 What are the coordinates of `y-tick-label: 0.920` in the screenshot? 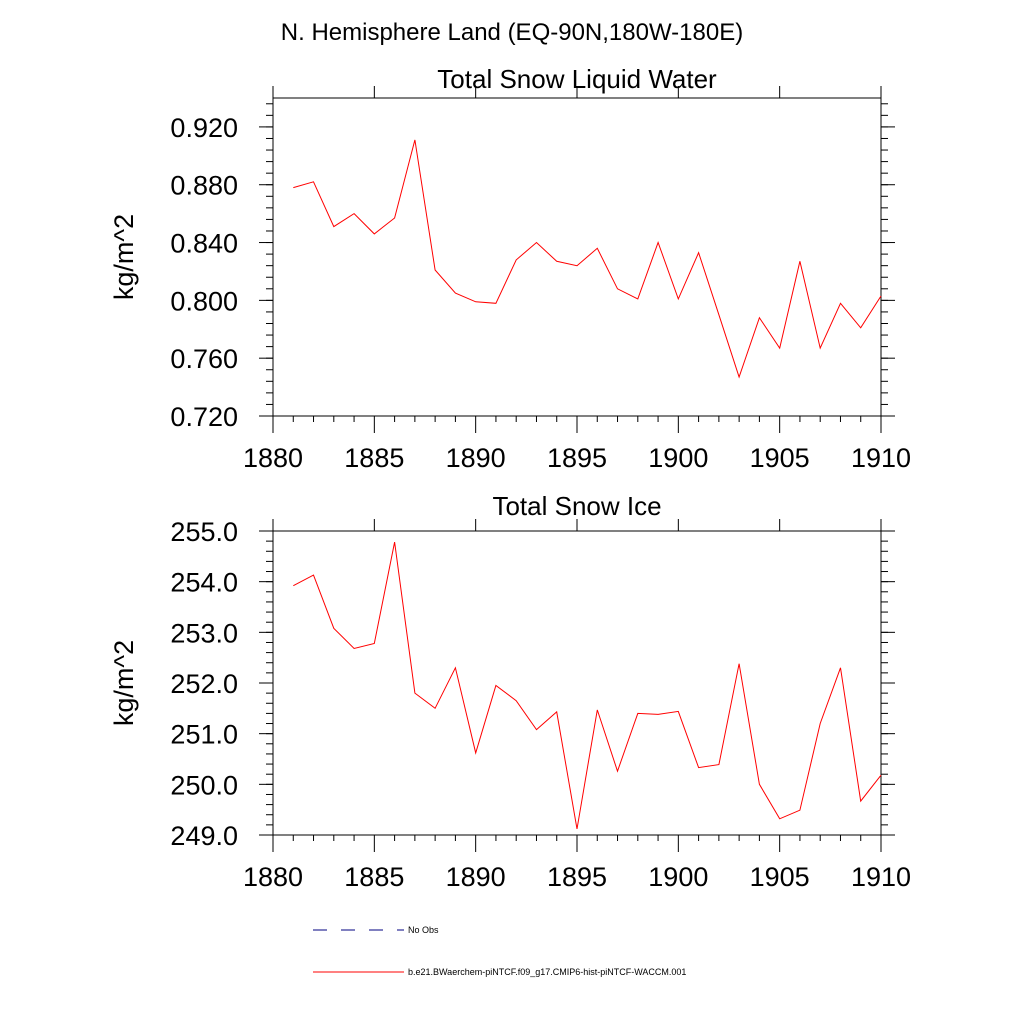 It's located at (204, 128).